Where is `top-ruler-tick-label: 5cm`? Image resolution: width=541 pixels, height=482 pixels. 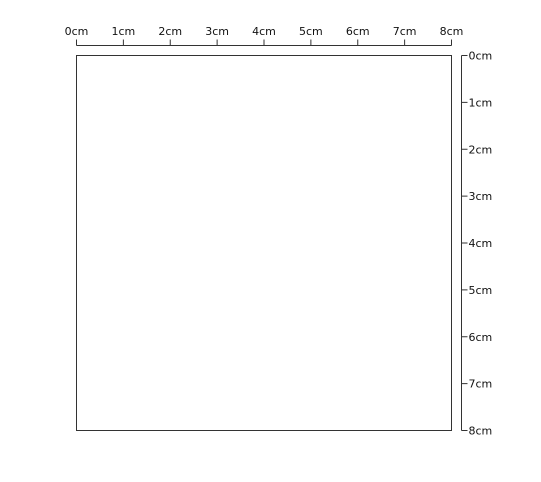 top-ruler-tick-label: 5cm is located at coordinates (311, 31).